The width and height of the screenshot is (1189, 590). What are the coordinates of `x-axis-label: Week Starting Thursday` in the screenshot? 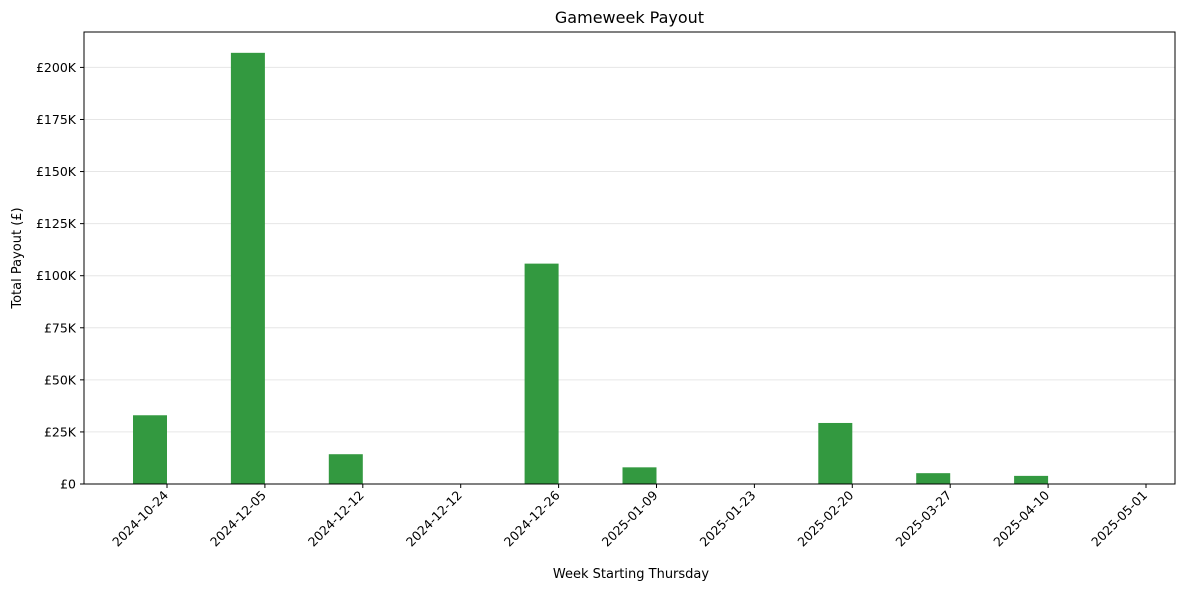 It's located at (631, 574).